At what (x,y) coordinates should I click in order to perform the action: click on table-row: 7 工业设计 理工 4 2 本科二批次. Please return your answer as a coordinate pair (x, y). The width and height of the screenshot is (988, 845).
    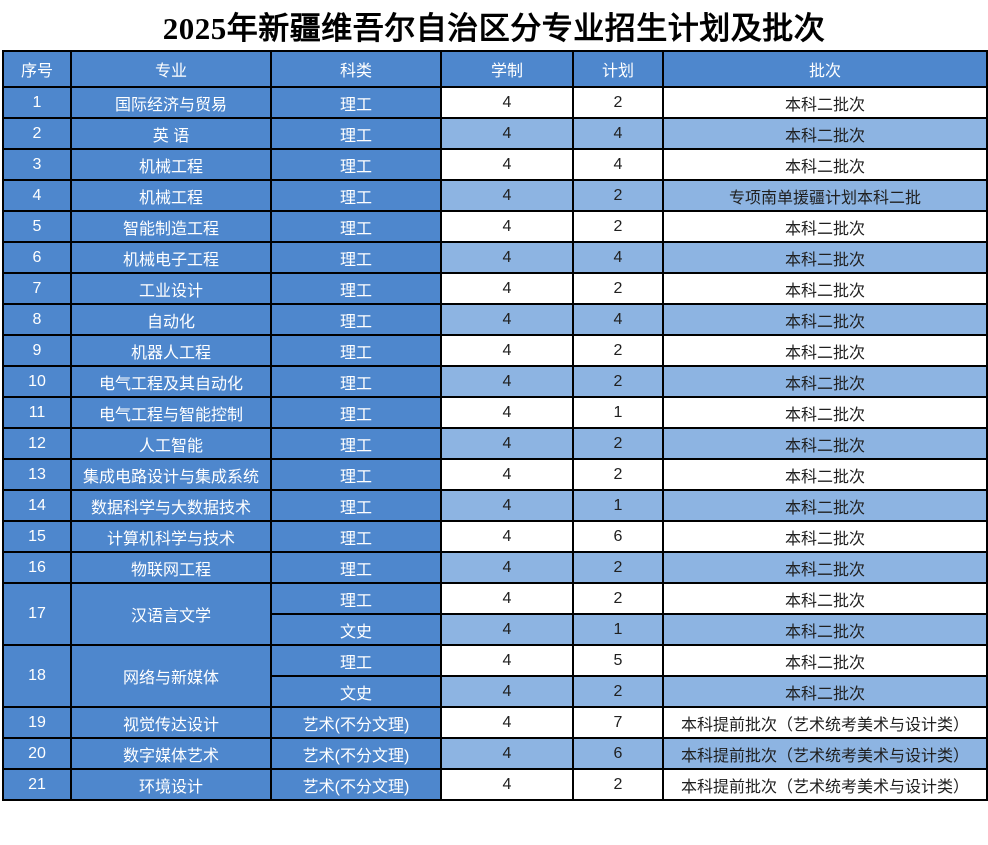
    Looking at the image, I should click on (495, 288).